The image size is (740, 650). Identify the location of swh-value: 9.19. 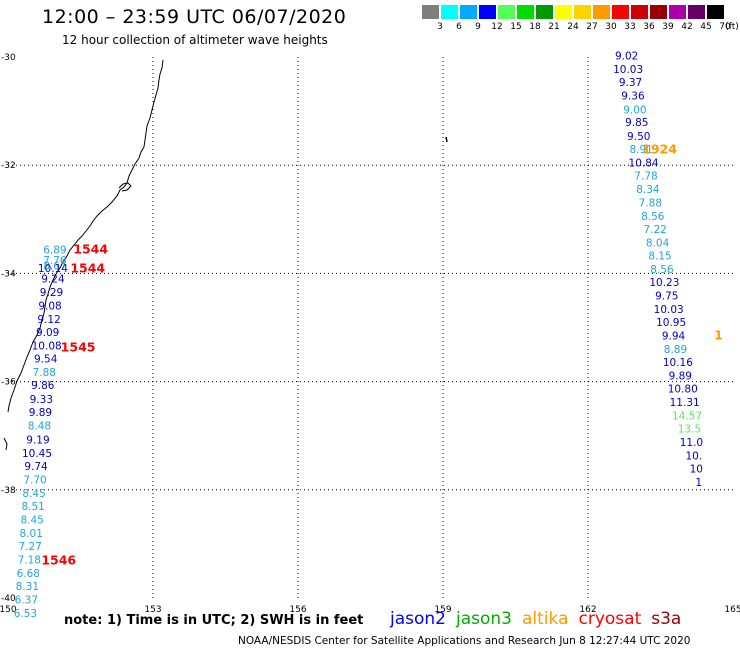
(37, 440).